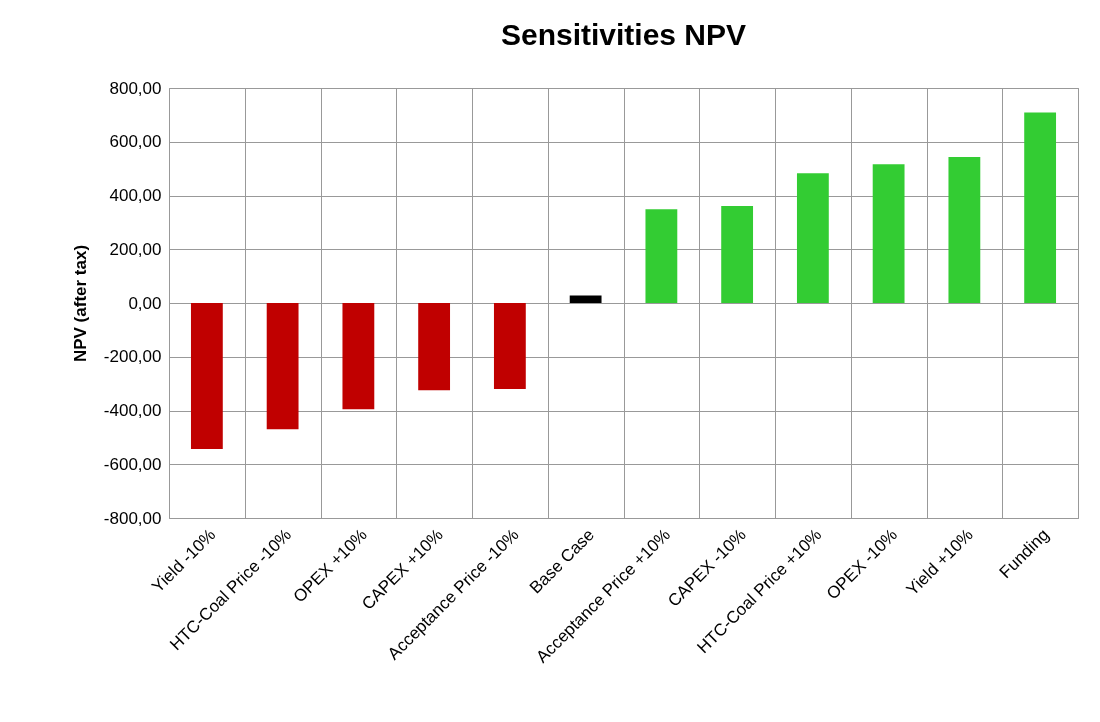  What do you see at coordinates (145, 303) in the screenshot?
I see `y-tick-label: 0,00` at bounding box center [145, 303].